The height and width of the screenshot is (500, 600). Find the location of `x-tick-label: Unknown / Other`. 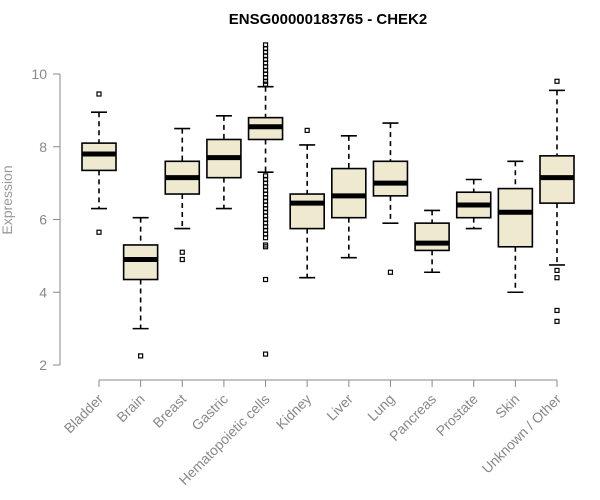

x-tick-label: Unknown / Other is located at coordinates (522, 434).